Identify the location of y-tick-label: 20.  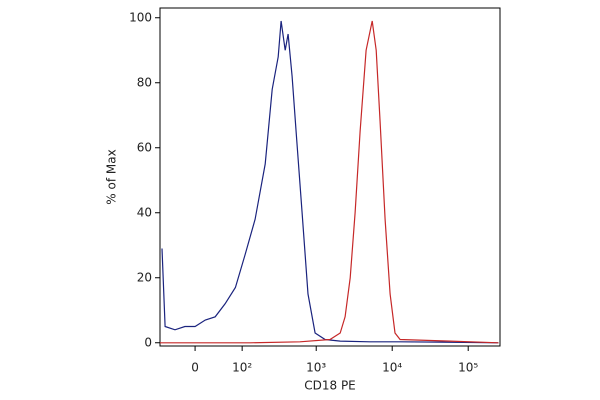
(144, 277).